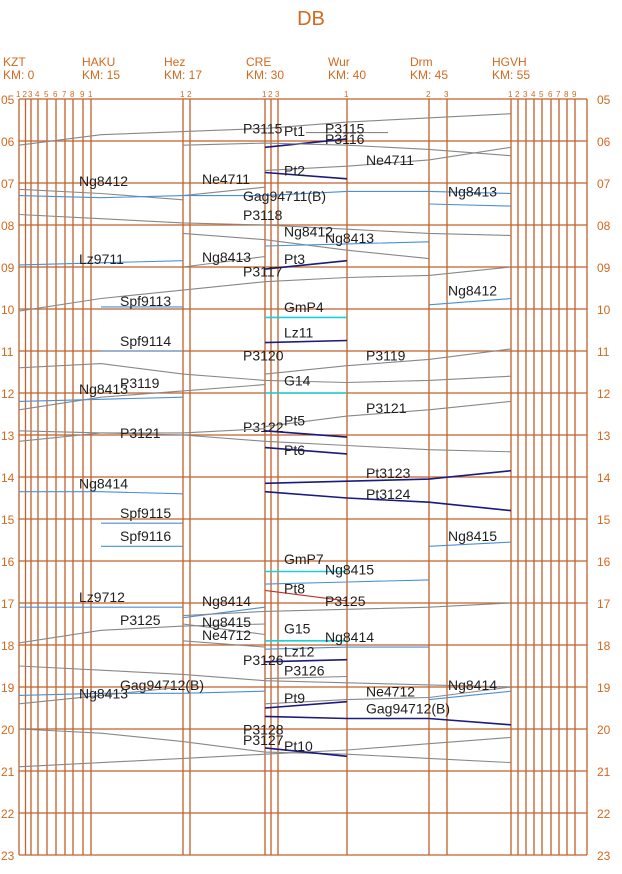  I want to click on train-label: Lz11, so click(299, 332).